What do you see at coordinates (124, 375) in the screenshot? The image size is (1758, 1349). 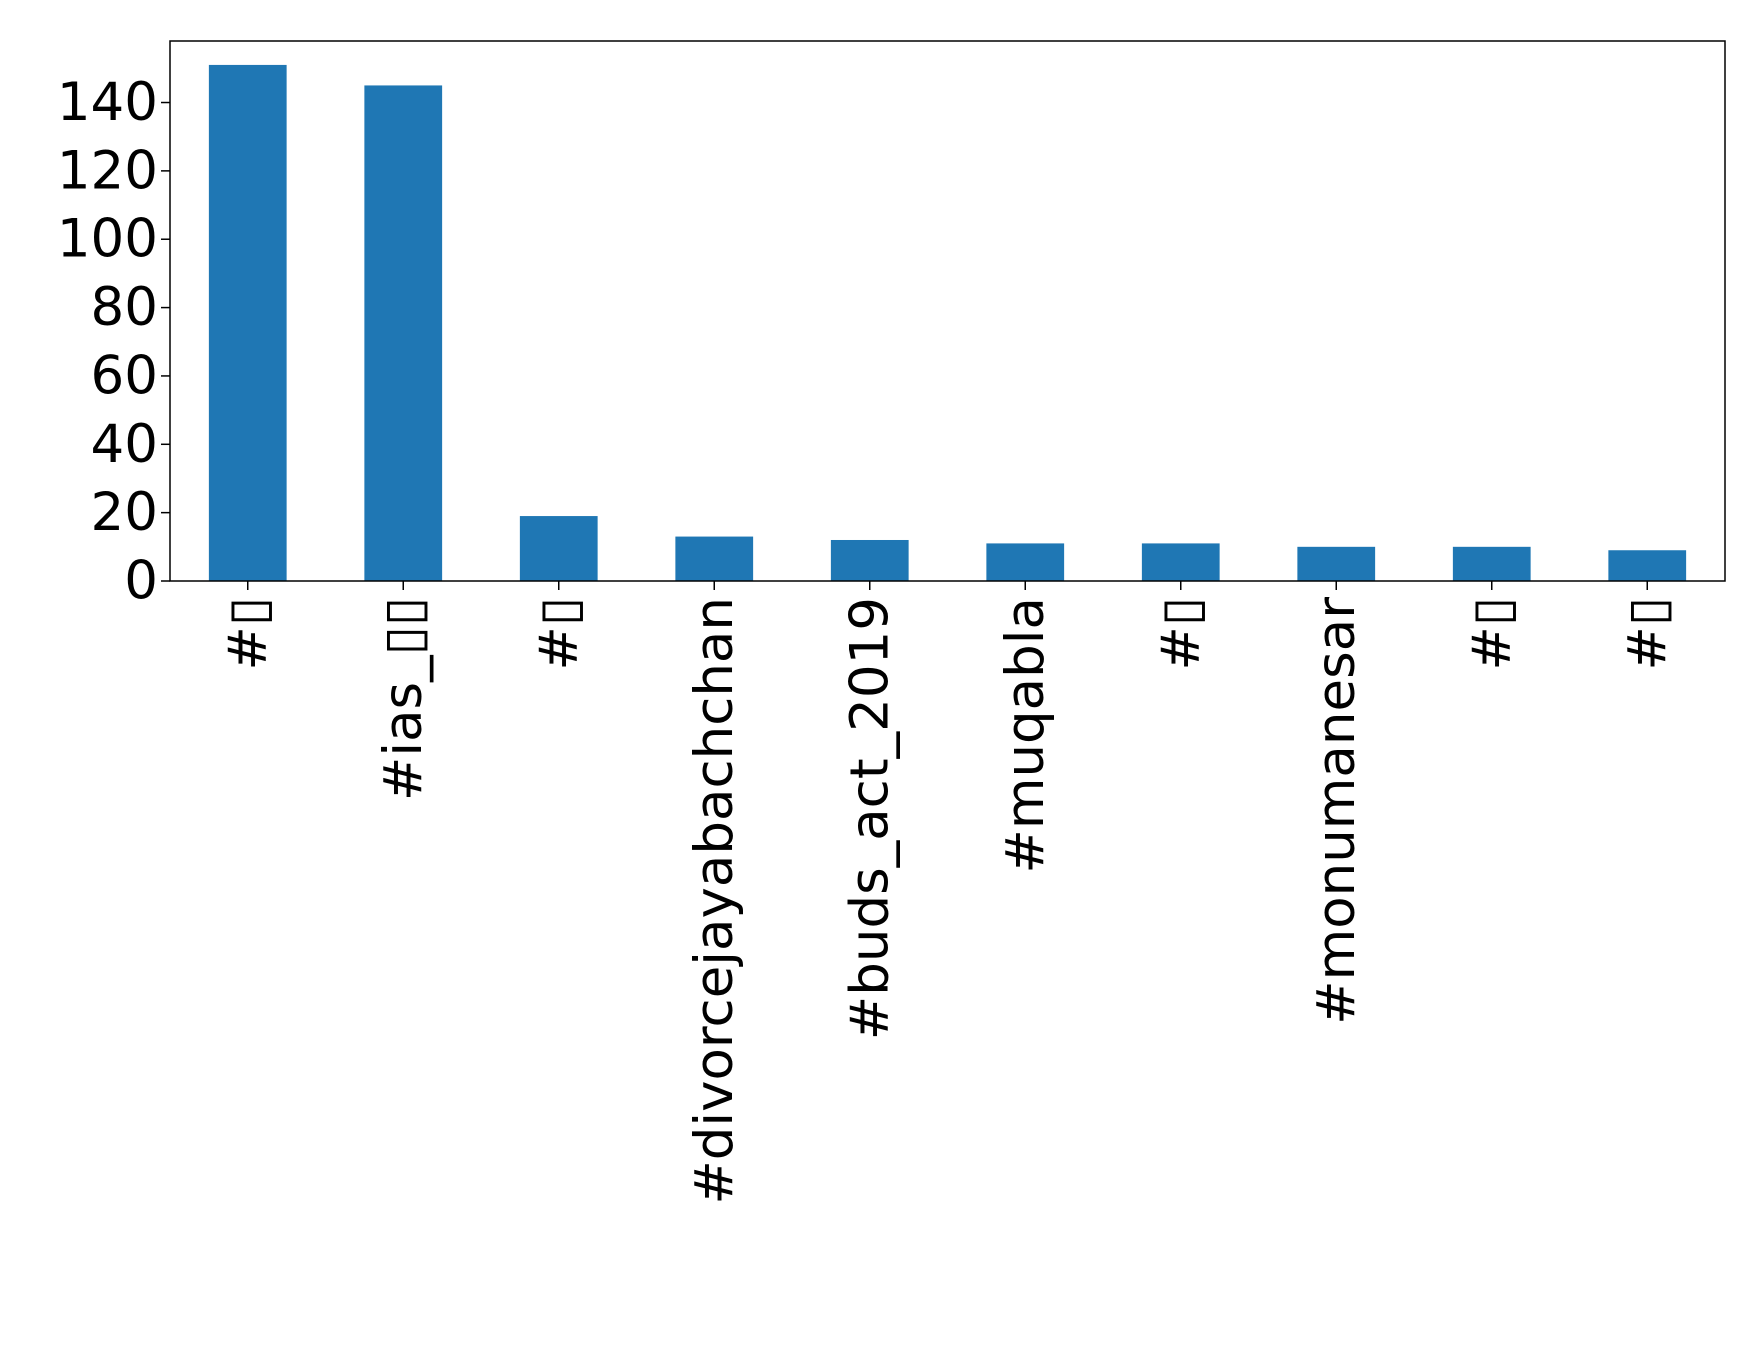 I see `y-tick-label-3: 60` at bounding box center [124, 375].